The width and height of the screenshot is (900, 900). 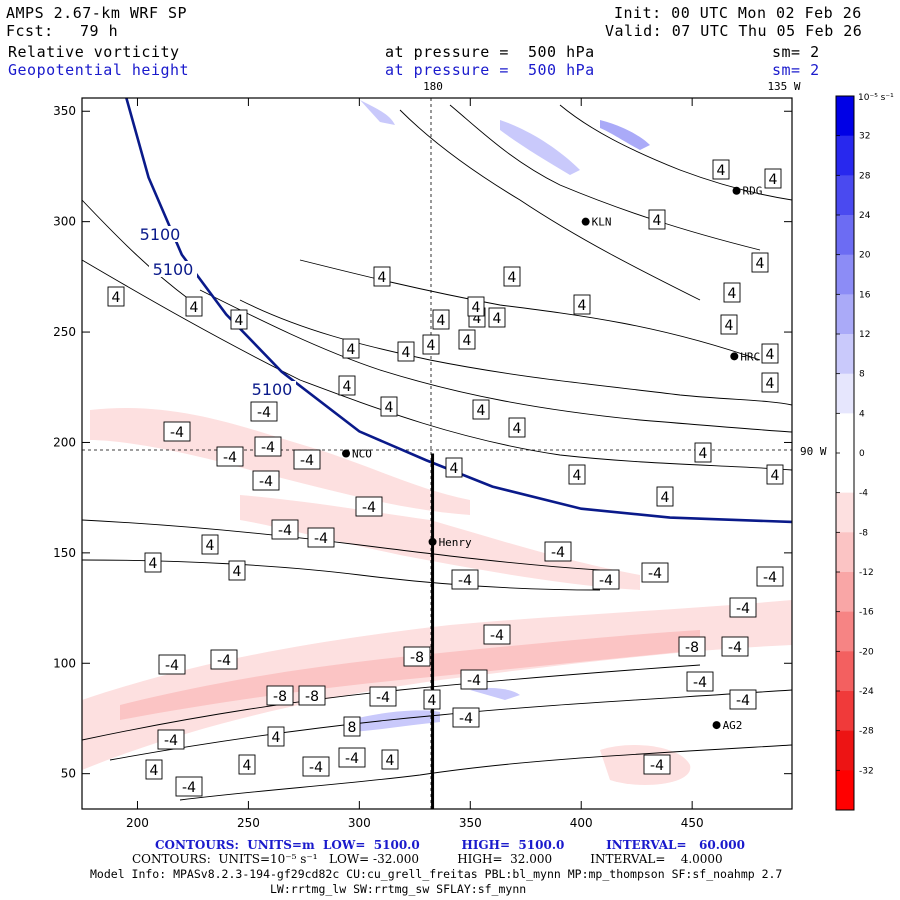 I want to click on y-tick-label: 100, so click(x=64, y=663).